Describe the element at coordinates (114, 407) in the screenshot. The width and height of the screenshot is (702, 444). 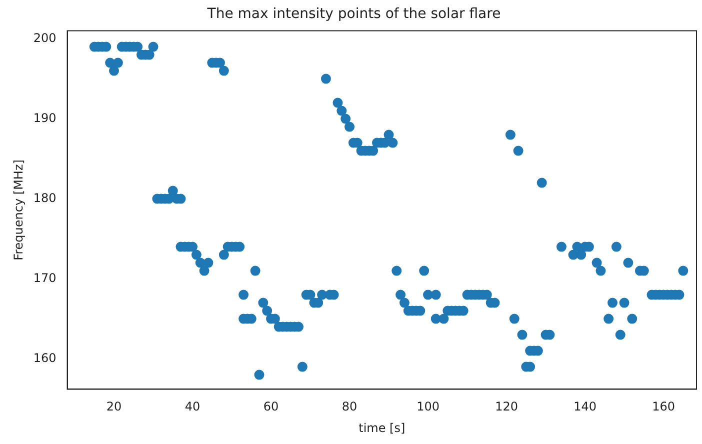
I see `x-tick-label: 20` at that location.